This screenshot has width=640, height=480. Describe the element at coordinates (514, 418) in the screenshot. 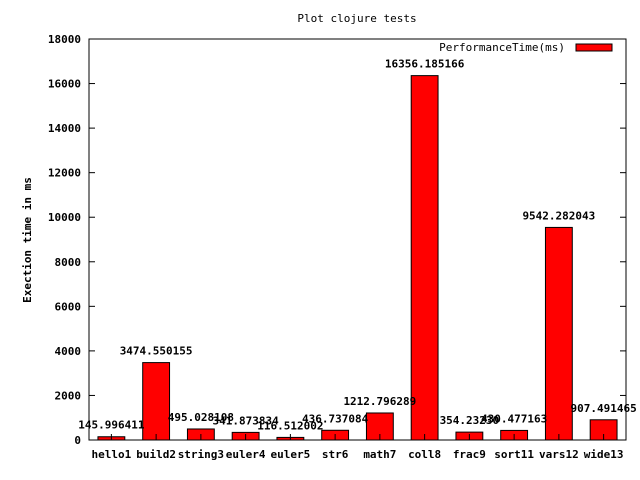

I see `data-label-sort11: 430.477163` at that location.